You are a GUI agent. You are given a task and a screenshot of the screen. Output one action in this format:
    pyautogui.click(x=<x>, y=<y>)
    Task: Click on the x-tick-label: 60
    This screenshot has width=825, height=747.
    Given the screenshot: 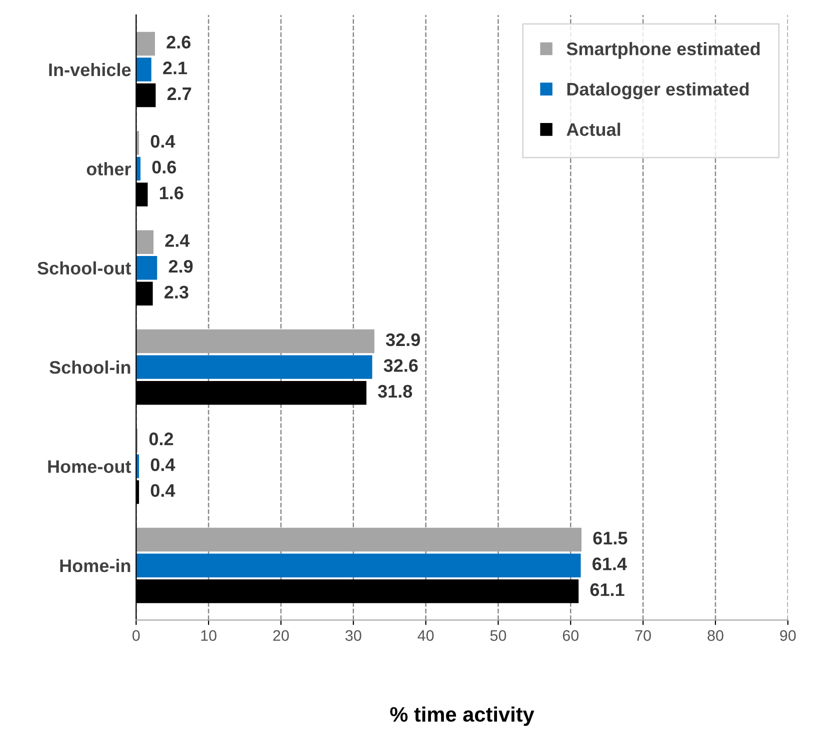 What is the action you would take?
    pyautogui.click(x=570, y=635)
    